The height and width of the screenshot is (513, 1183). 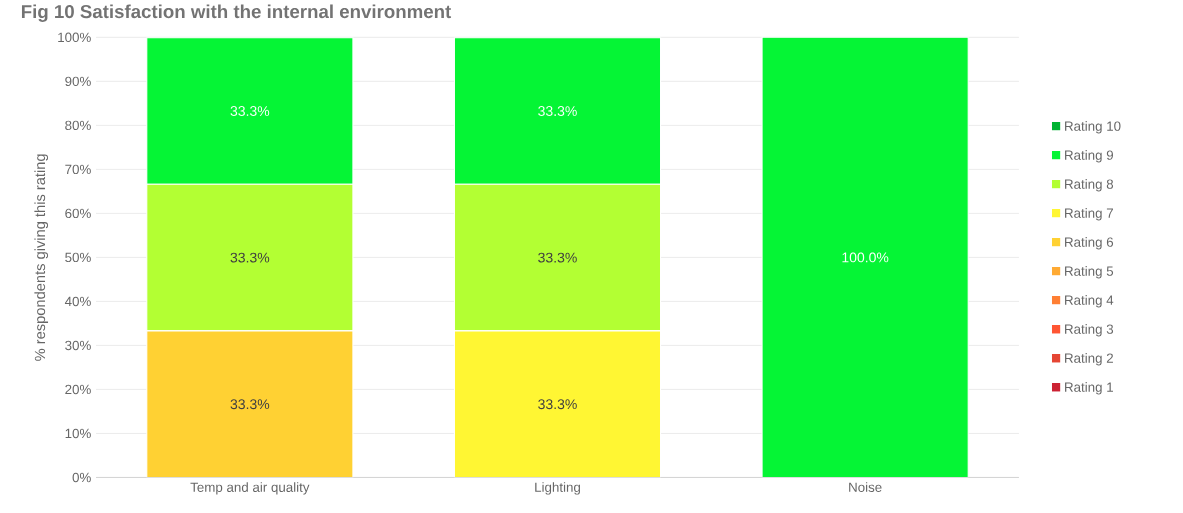 I want to click on x-tick-label: Noise, so click(x=865, y=486).